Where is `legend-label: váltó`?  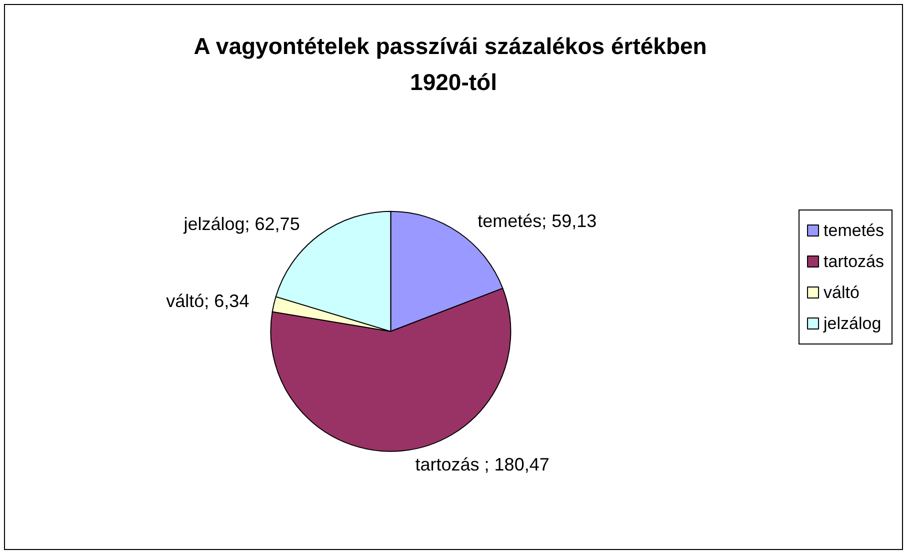 legend-label: váltó is located at coordinates (842, 292).